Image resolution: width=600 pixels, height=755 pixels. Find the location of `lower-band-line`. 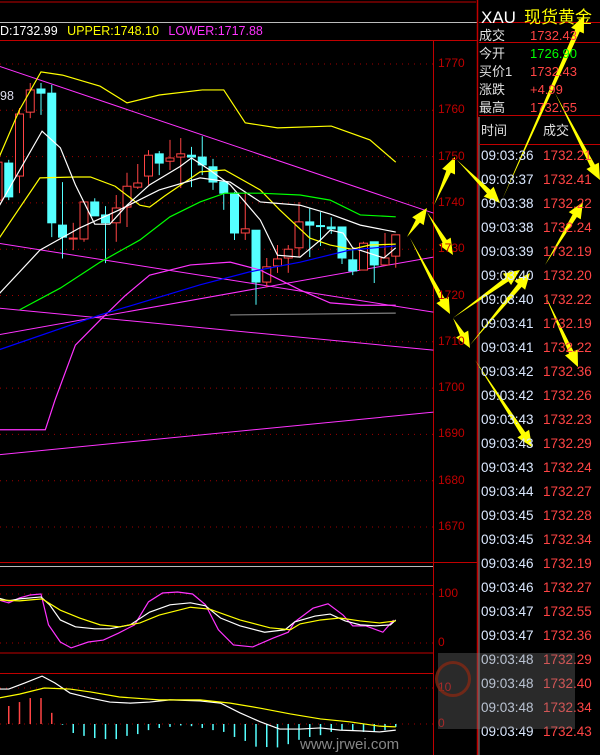

lower-band-line is located at coordinates (198, 346).